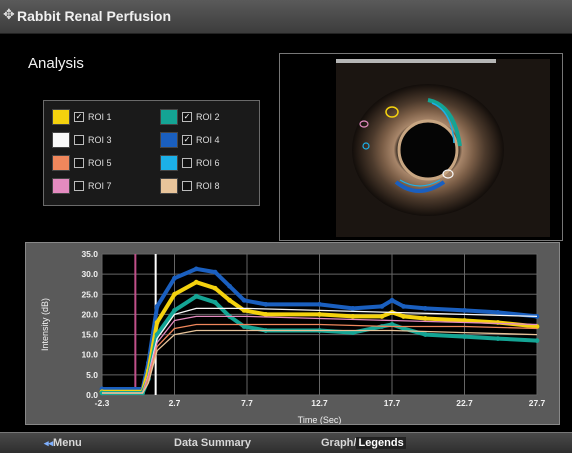  Describe the element at coordinates (169, 117) in the screenshot. I see `roi-2-swatch` at that location.